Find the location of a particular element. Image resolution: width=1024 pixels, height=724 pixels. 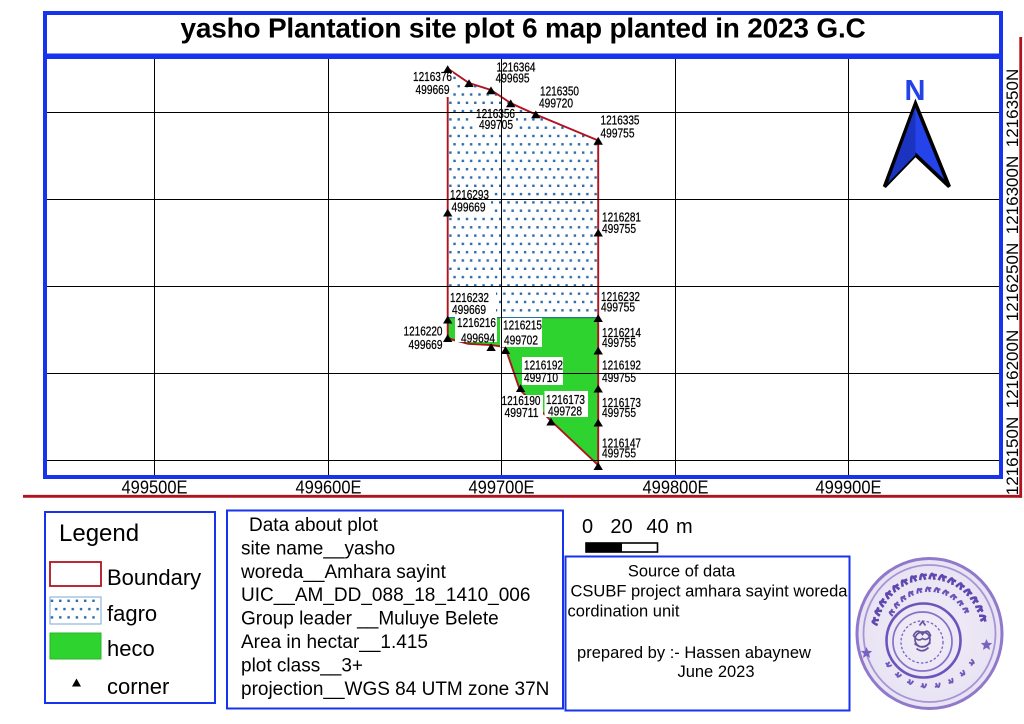

svg-text: 1216190 is located at coordinates (521, 400).